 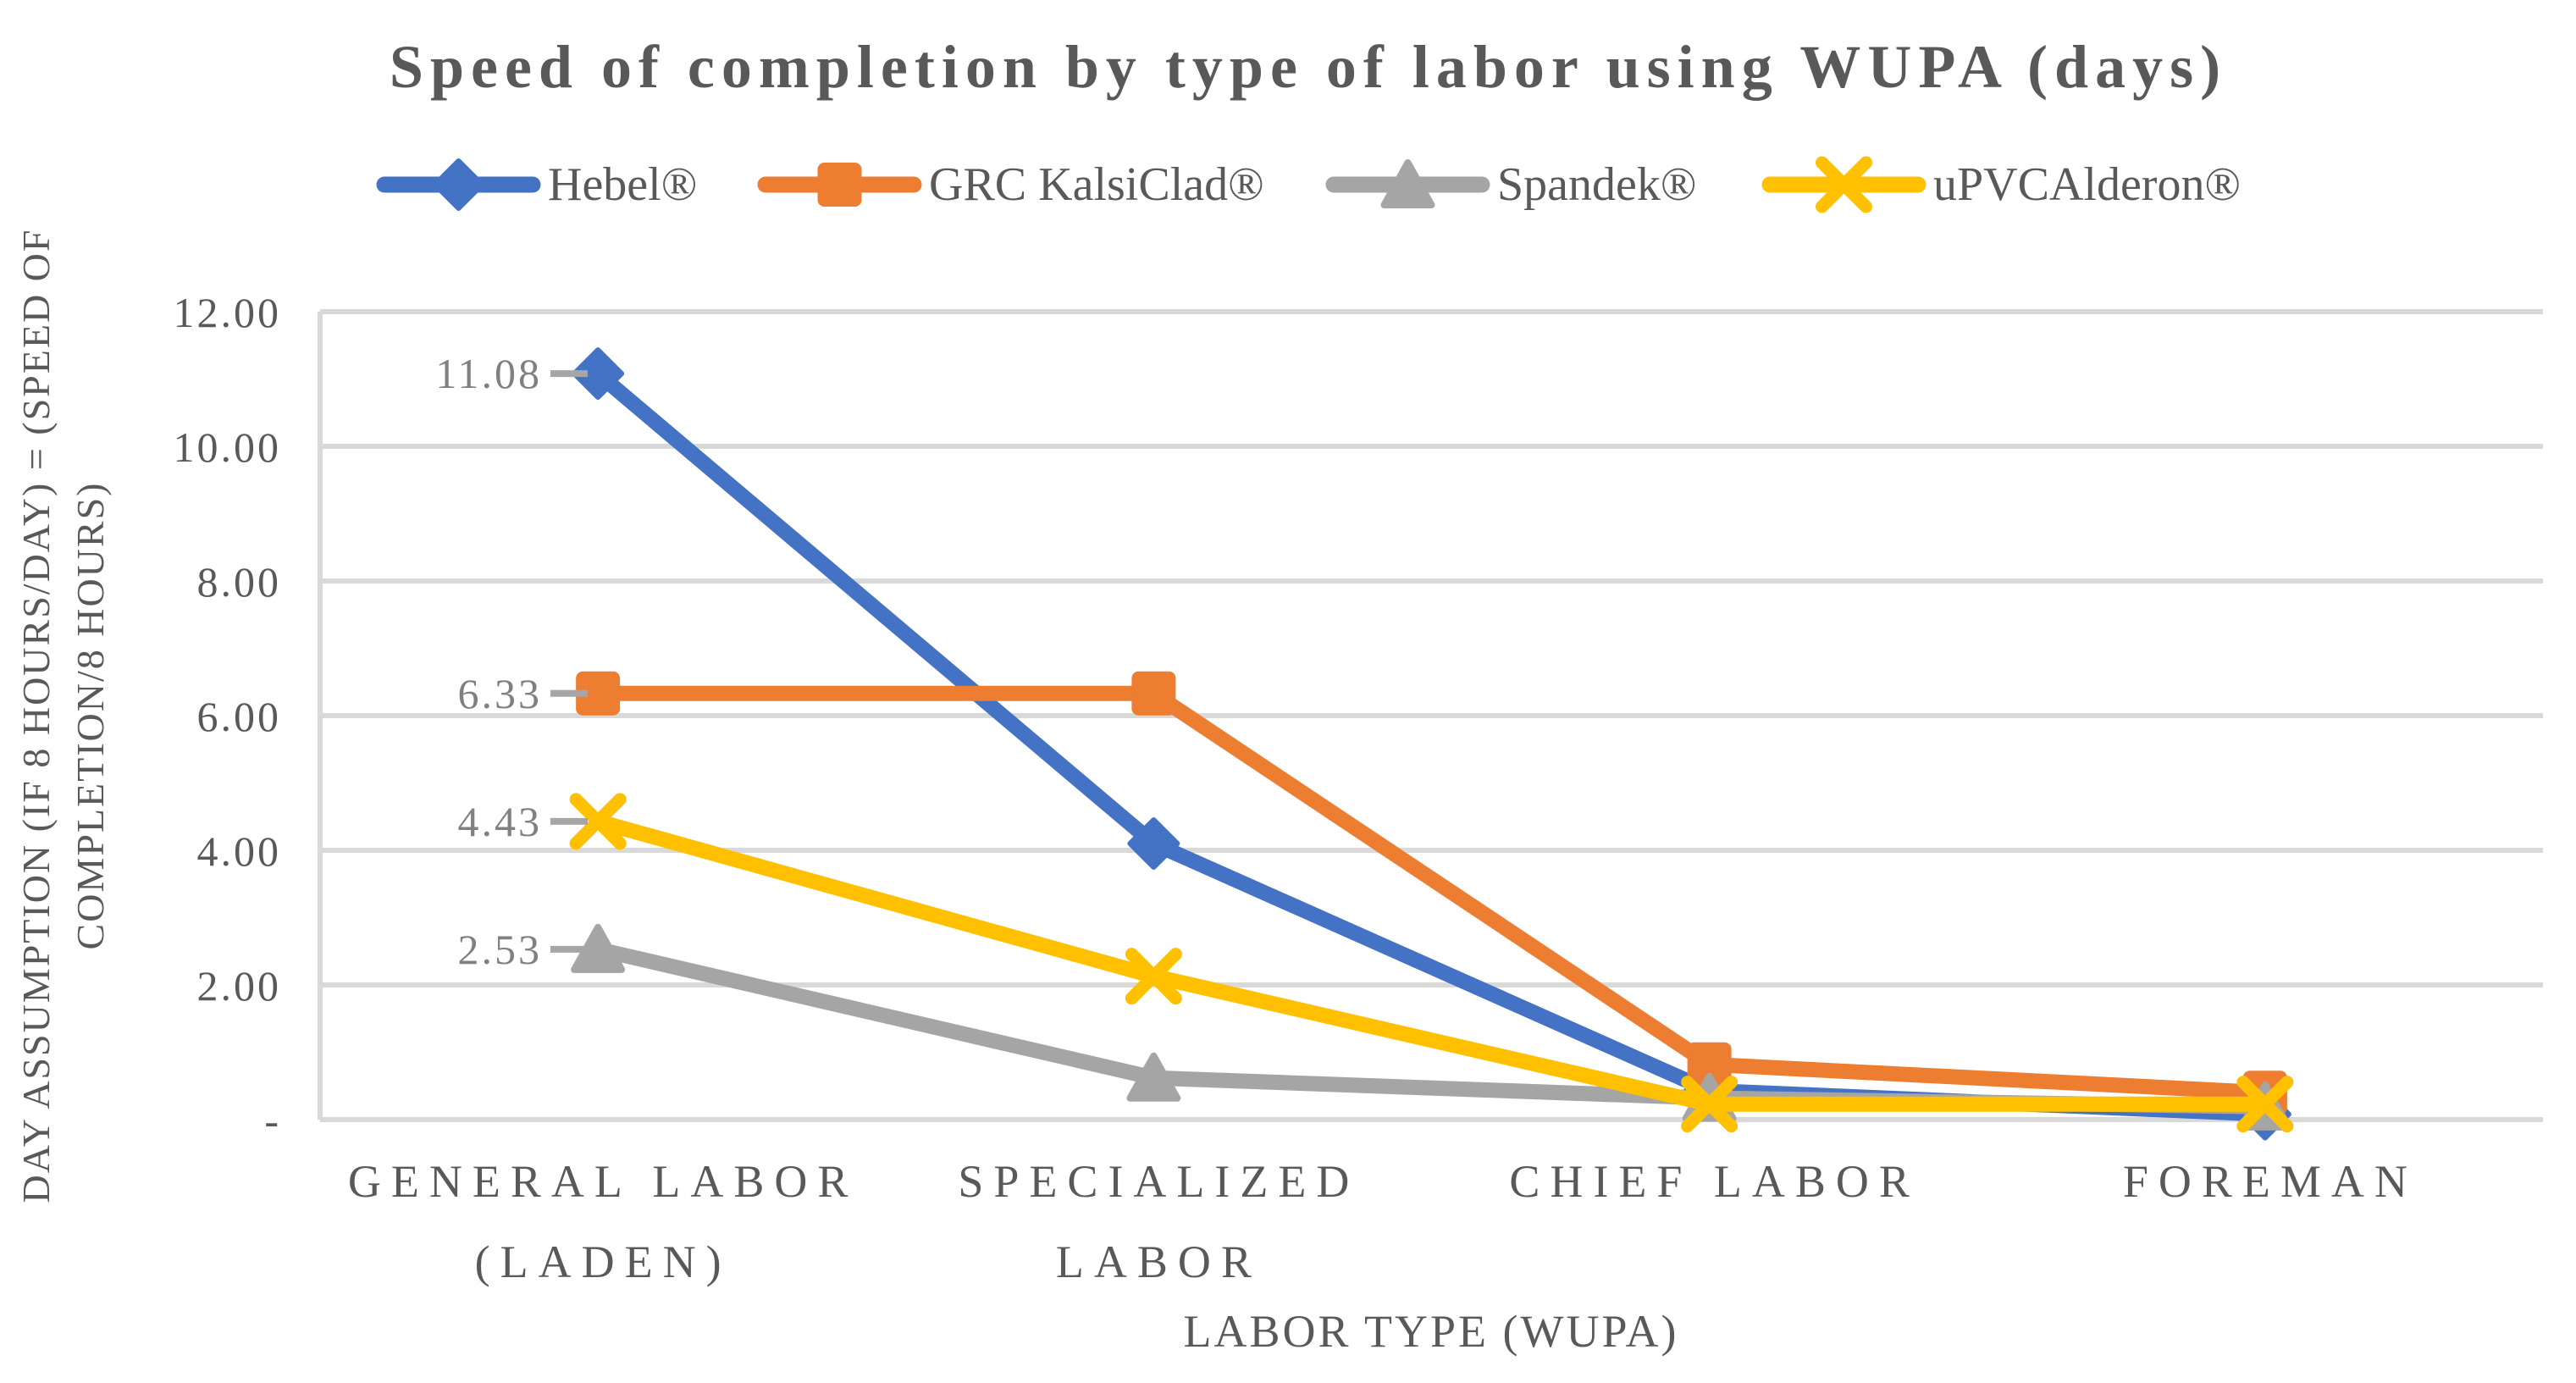 I want to click on series-line, so click(x=1431, y=962).